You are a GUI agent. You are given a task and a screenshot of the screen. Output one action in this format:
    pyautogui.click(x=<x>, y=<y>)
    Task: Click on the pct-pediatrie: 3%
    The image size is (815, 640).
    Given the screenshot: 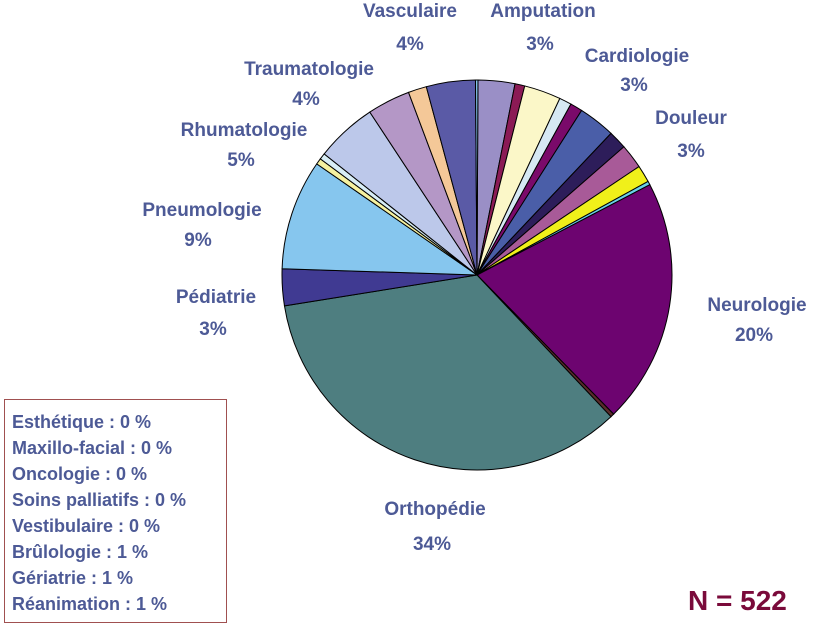 What is the action you would take?
    pyautogui.click(x=213, y=329)
    